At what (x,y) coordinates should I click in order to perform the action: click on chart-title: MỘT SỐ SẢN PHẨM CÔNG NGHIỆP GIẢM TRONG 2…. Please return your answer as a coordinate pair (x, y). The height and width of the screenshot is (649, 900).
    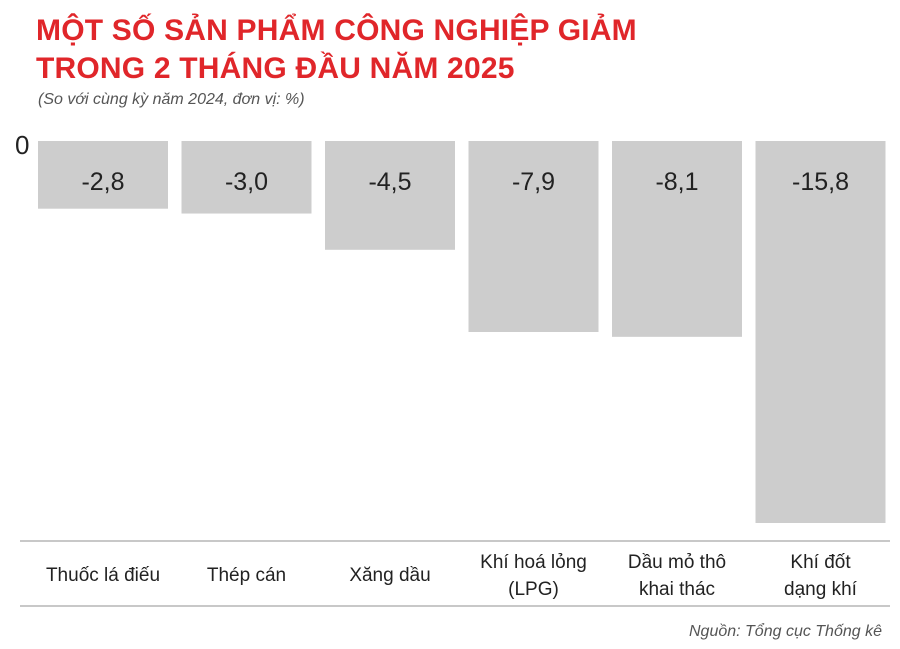
    Looking at the image, I should click on (456, 50).